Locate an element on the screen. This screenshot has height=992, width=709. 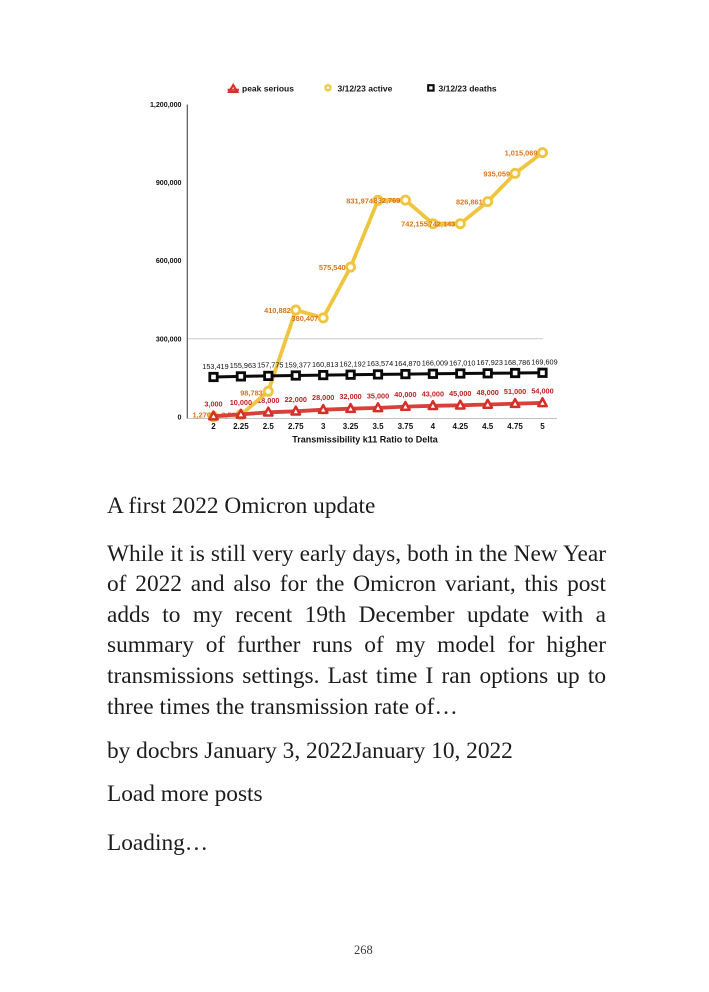
svg-text: 4.25 is located at coordinates (461, 426).